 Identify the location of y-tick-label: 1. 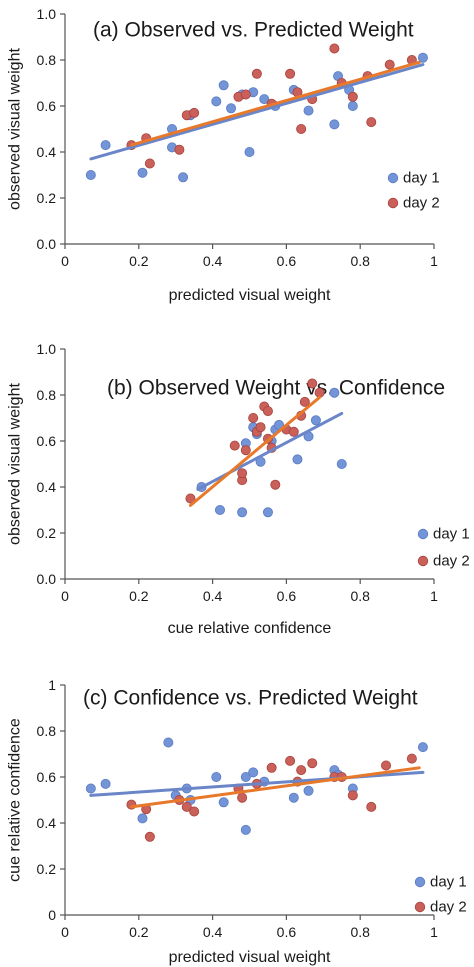
(52, 685).